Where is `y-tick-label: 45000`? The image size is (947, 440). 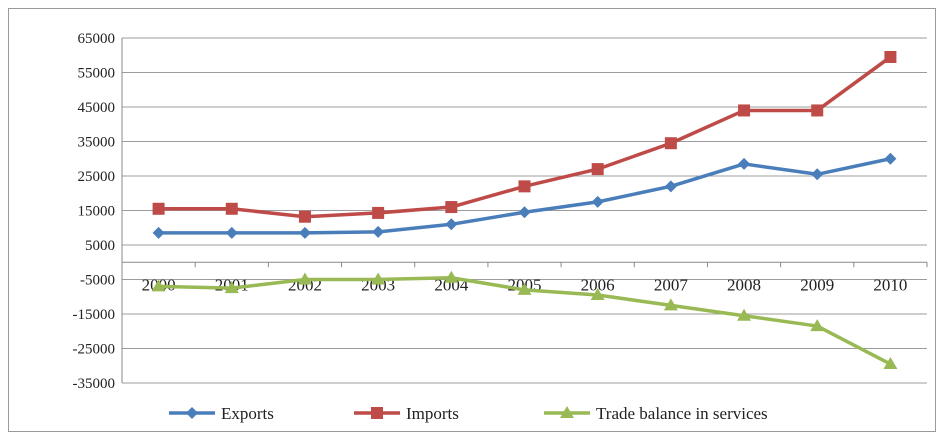
y-tick-label: 45000 is located at coordinates (97, 108).